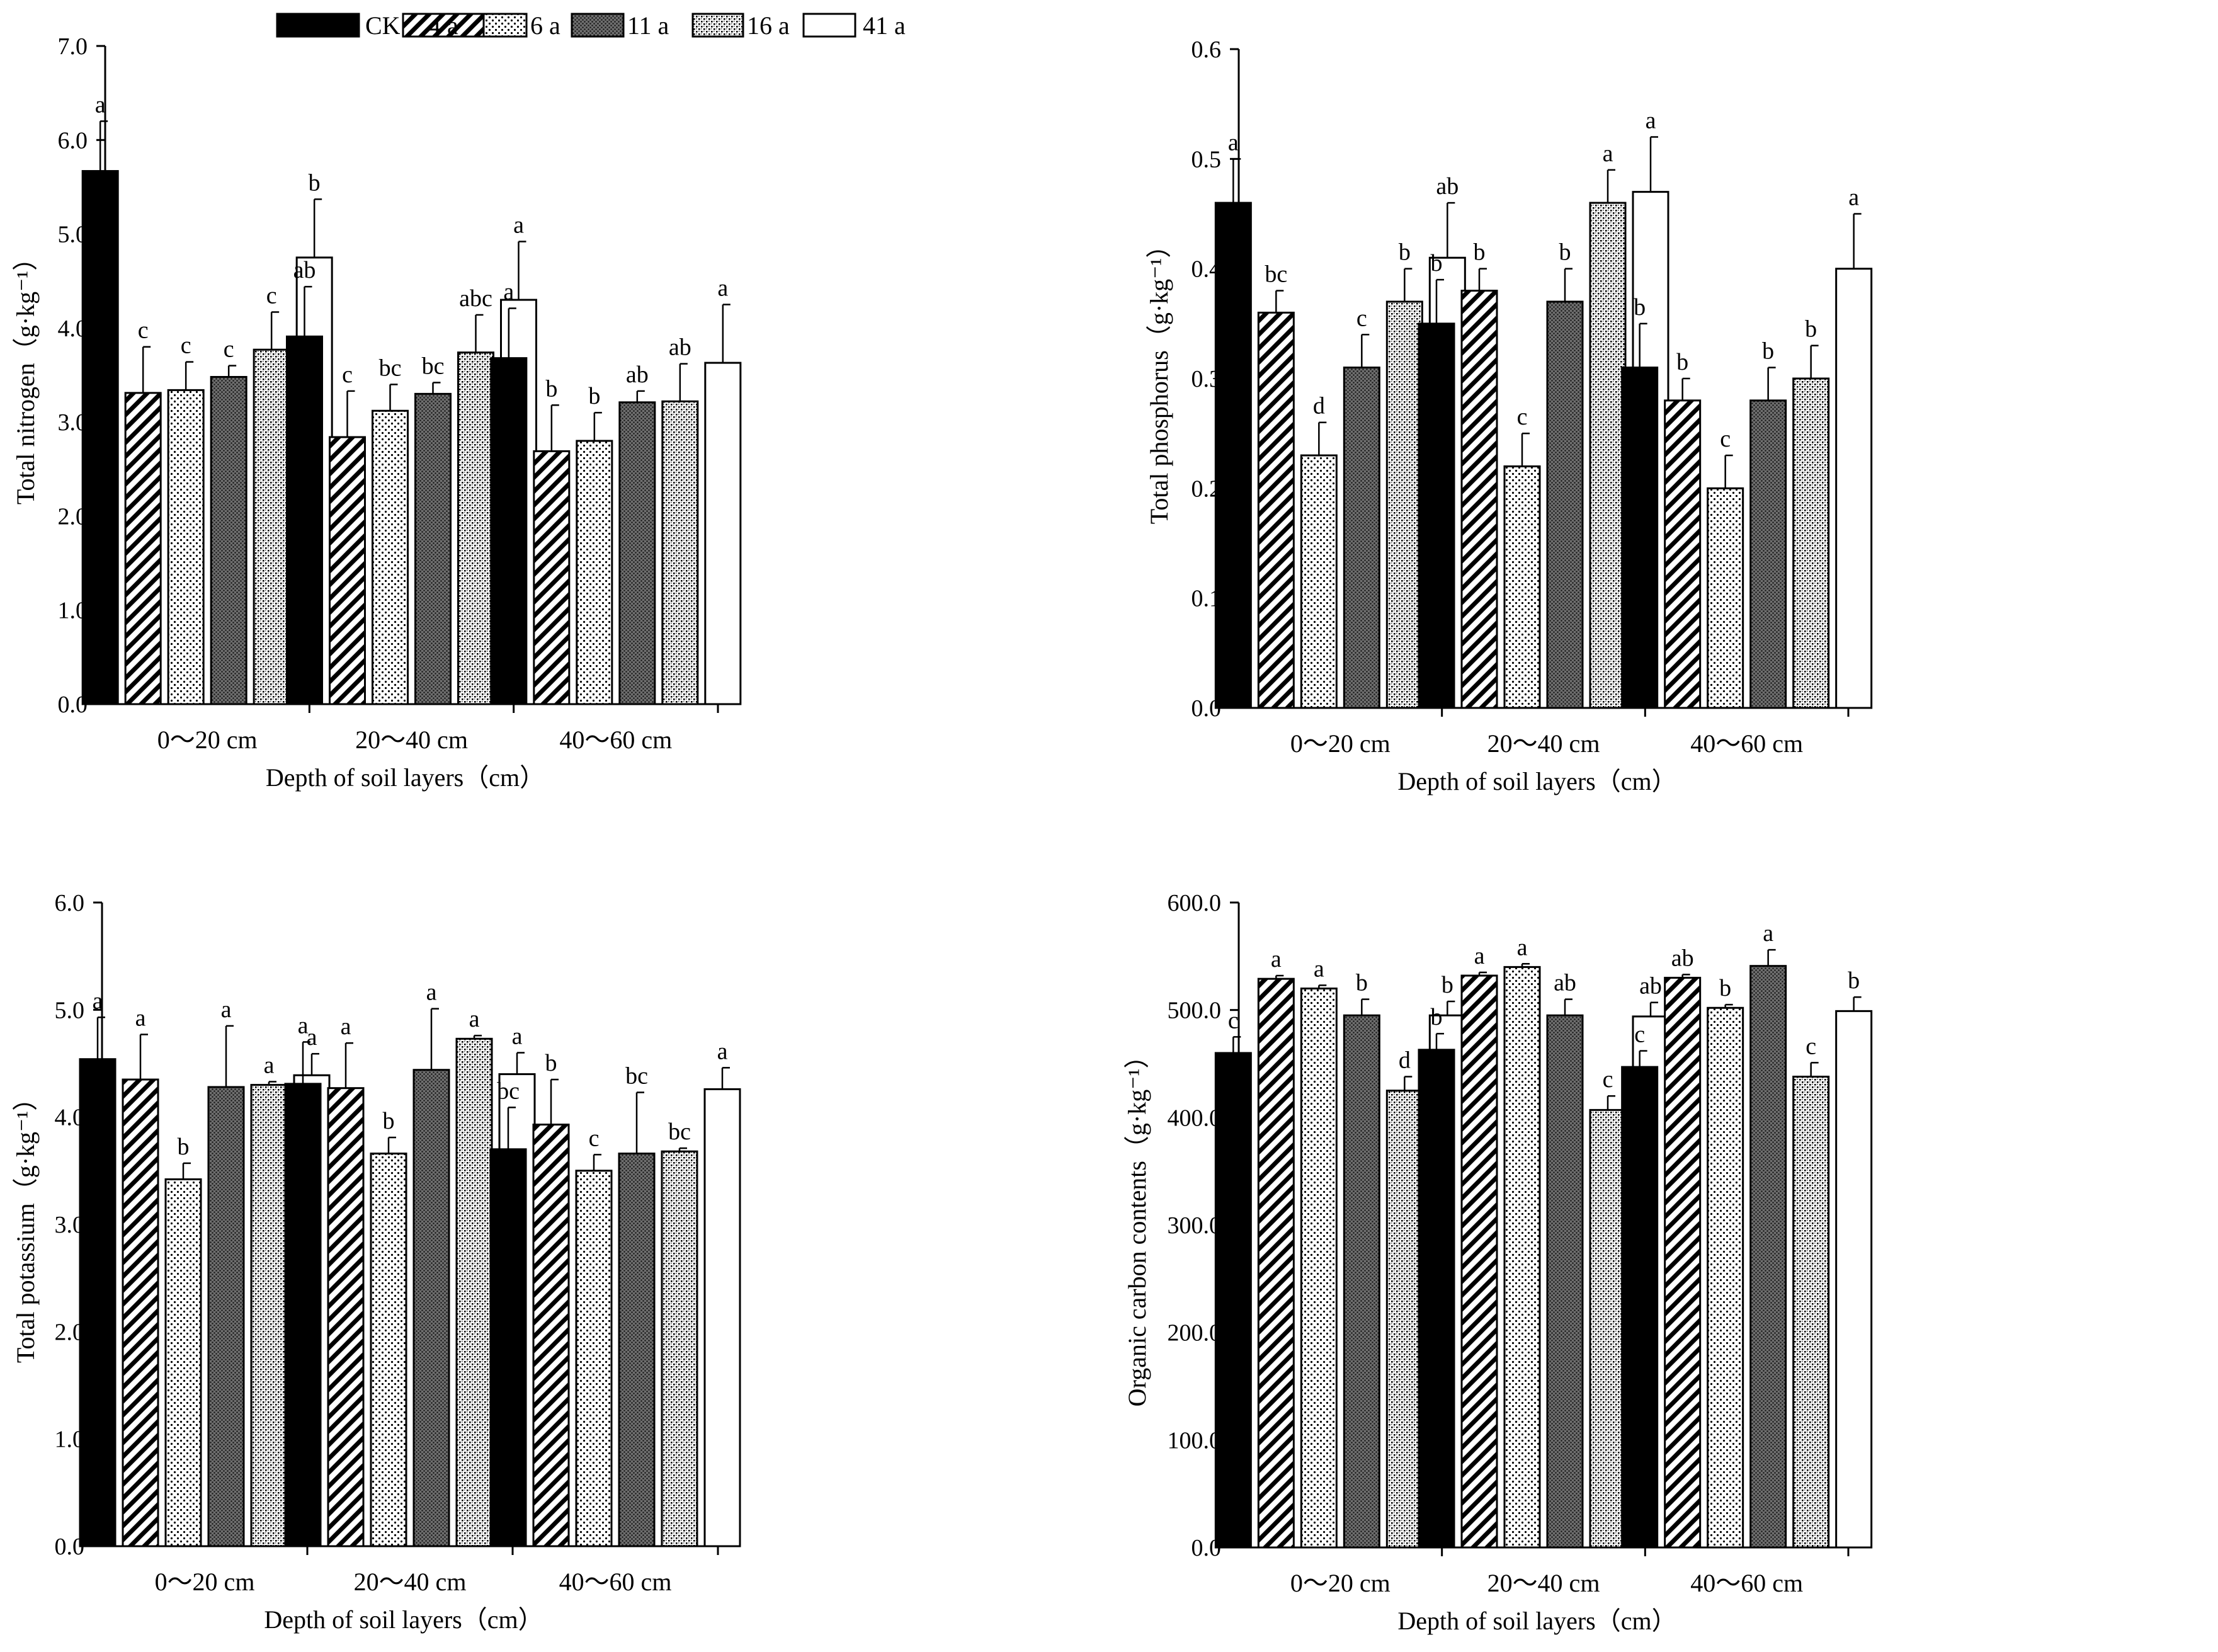 The width and height of the screenshot is (2218, 1652). I want to click on significance-letter: abc, so click(475, 299).